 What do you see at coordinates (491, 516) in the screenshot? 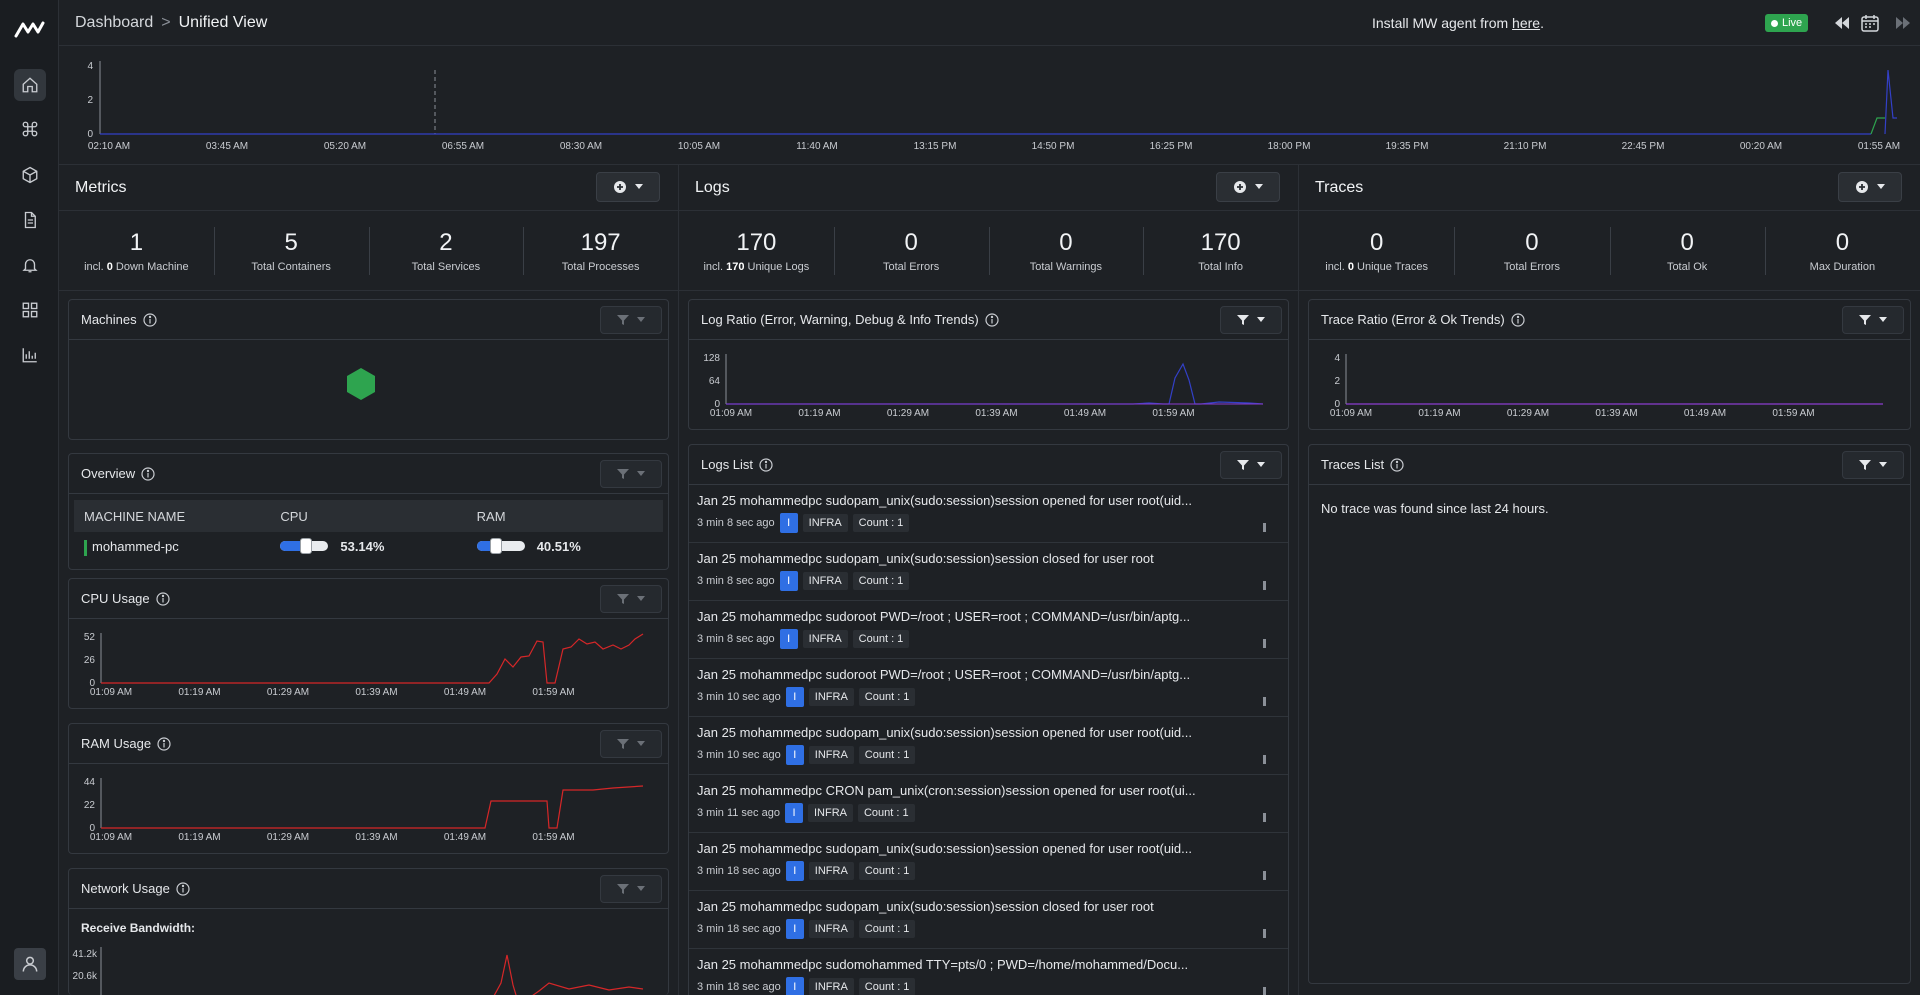
I see `column-header: RAM` at bounding box center [491, 516].